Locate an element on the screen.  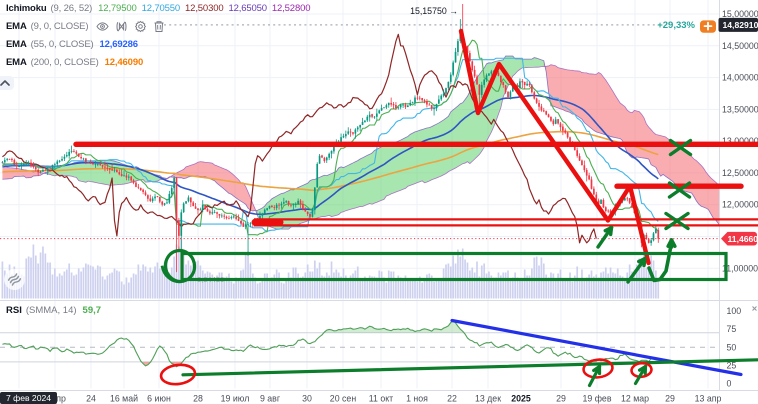
indicator-params: (SMMA, 14) is located at coordinates (51, 310).